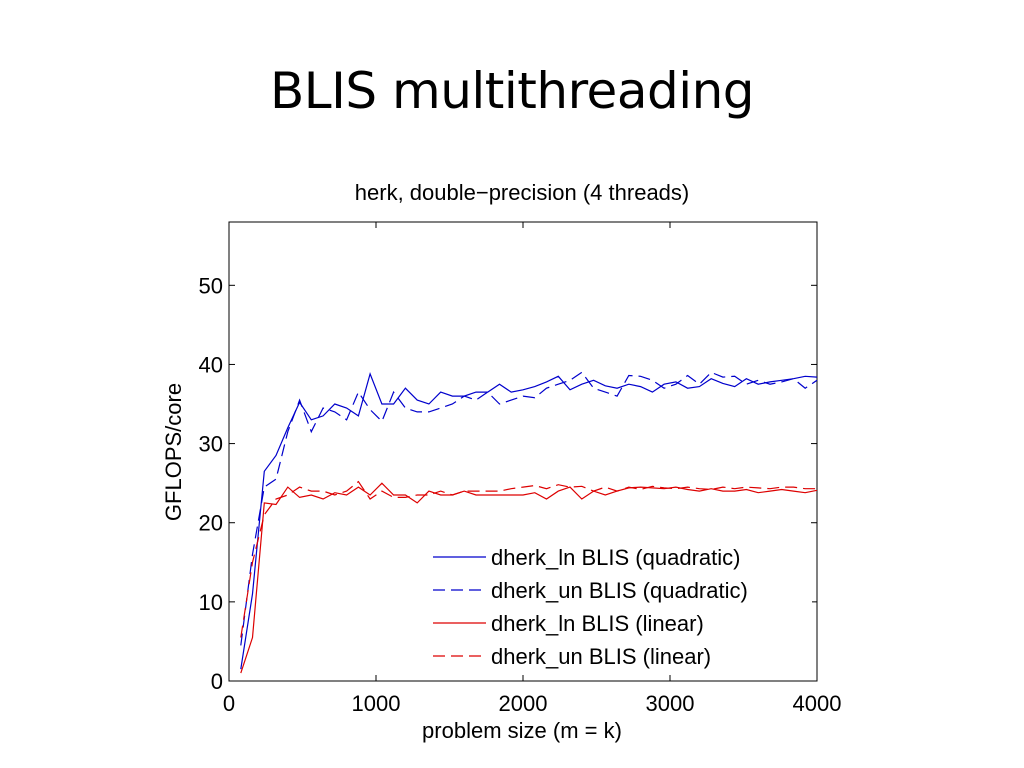 Image resolution: width=1024 pixels, height=768 pixels. I want to click on y-tick-label: 40, so click(211, 364).